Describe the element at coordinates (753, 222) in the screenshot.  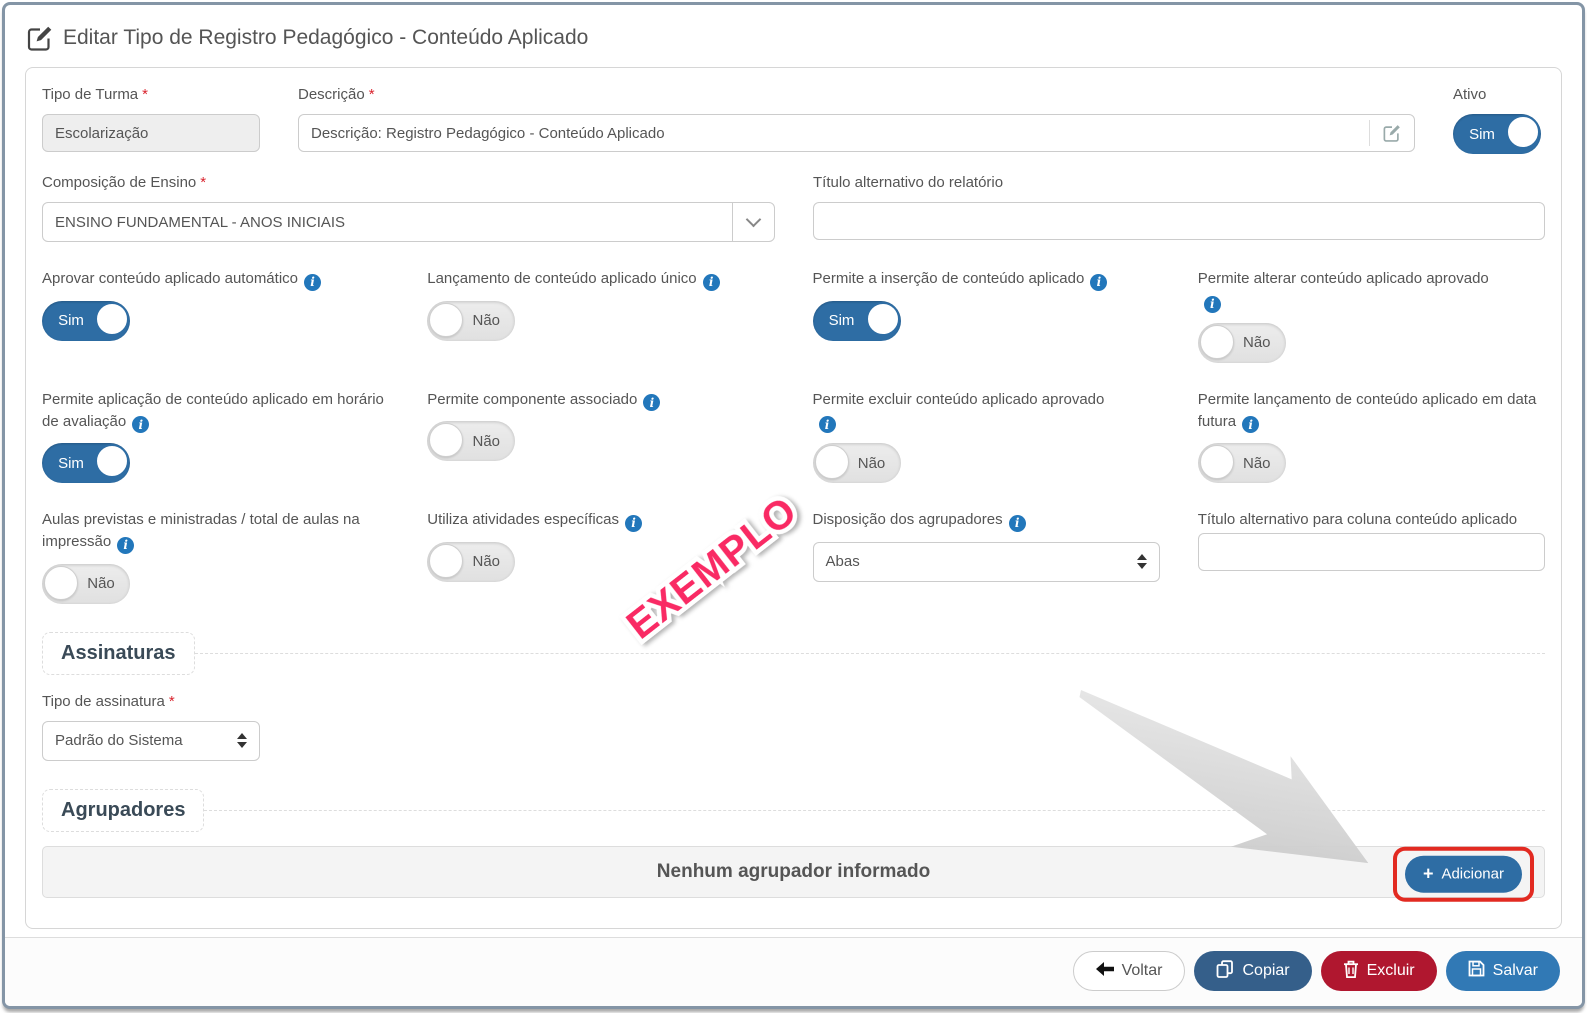
I see `chevron-down-icon` at that location.